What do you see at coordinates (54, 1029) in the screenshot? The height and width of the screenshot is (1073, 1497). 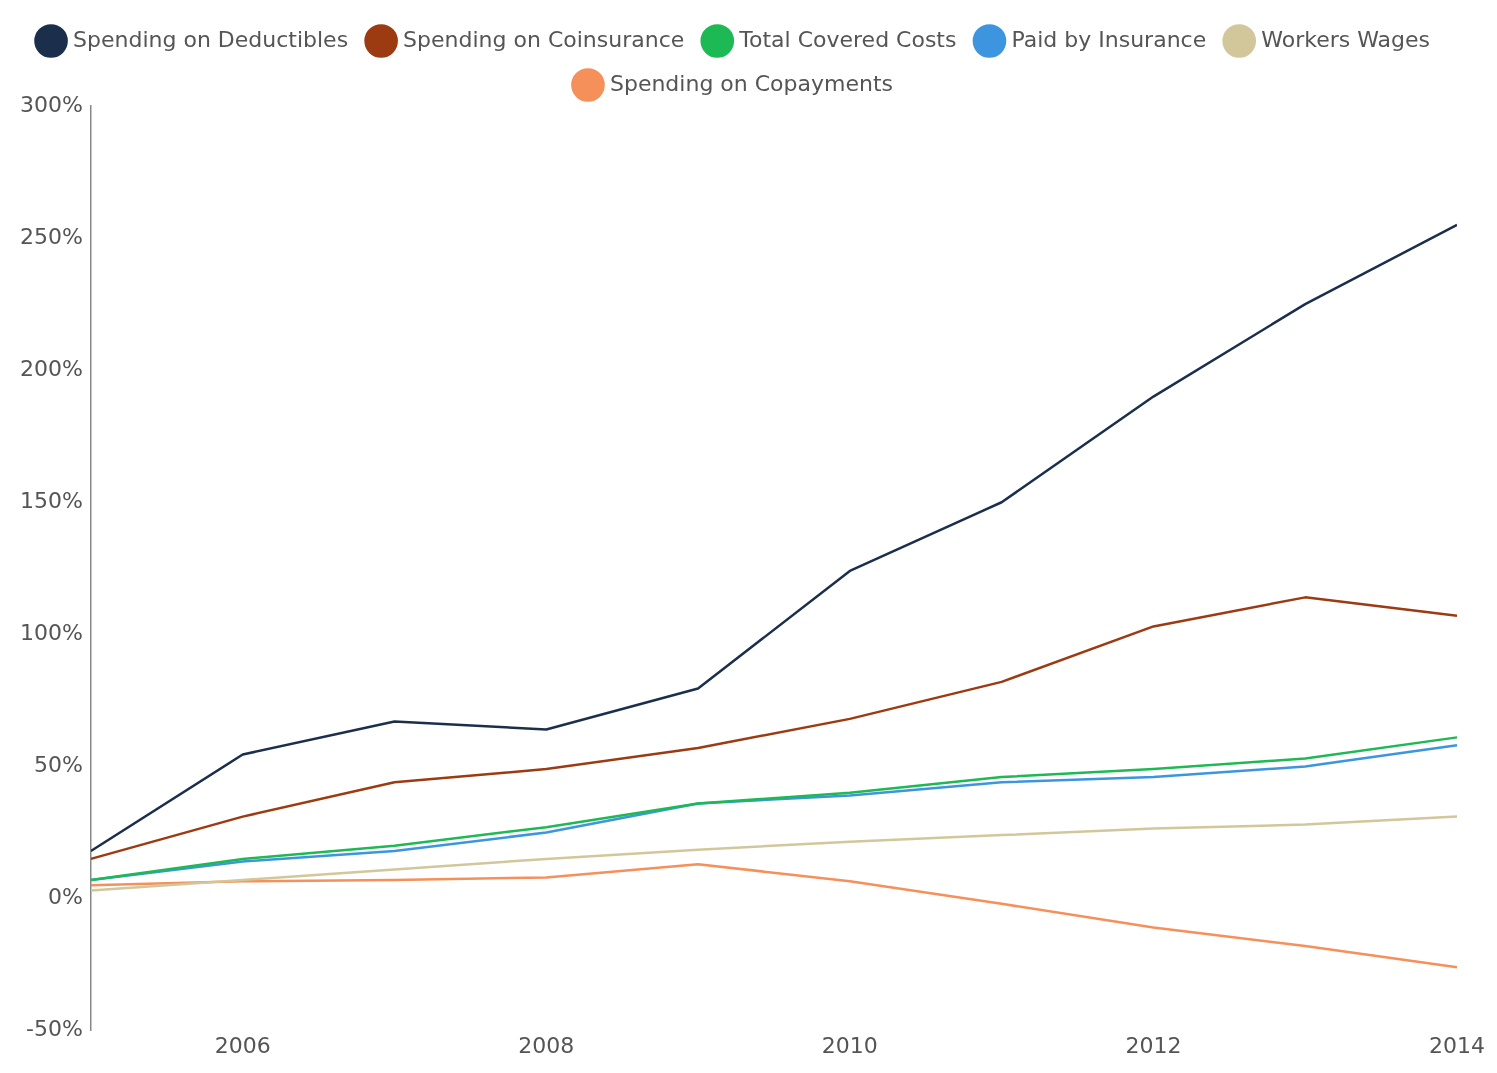 I see `y-tick-label: -50%` at bounding box center [54, 1029].